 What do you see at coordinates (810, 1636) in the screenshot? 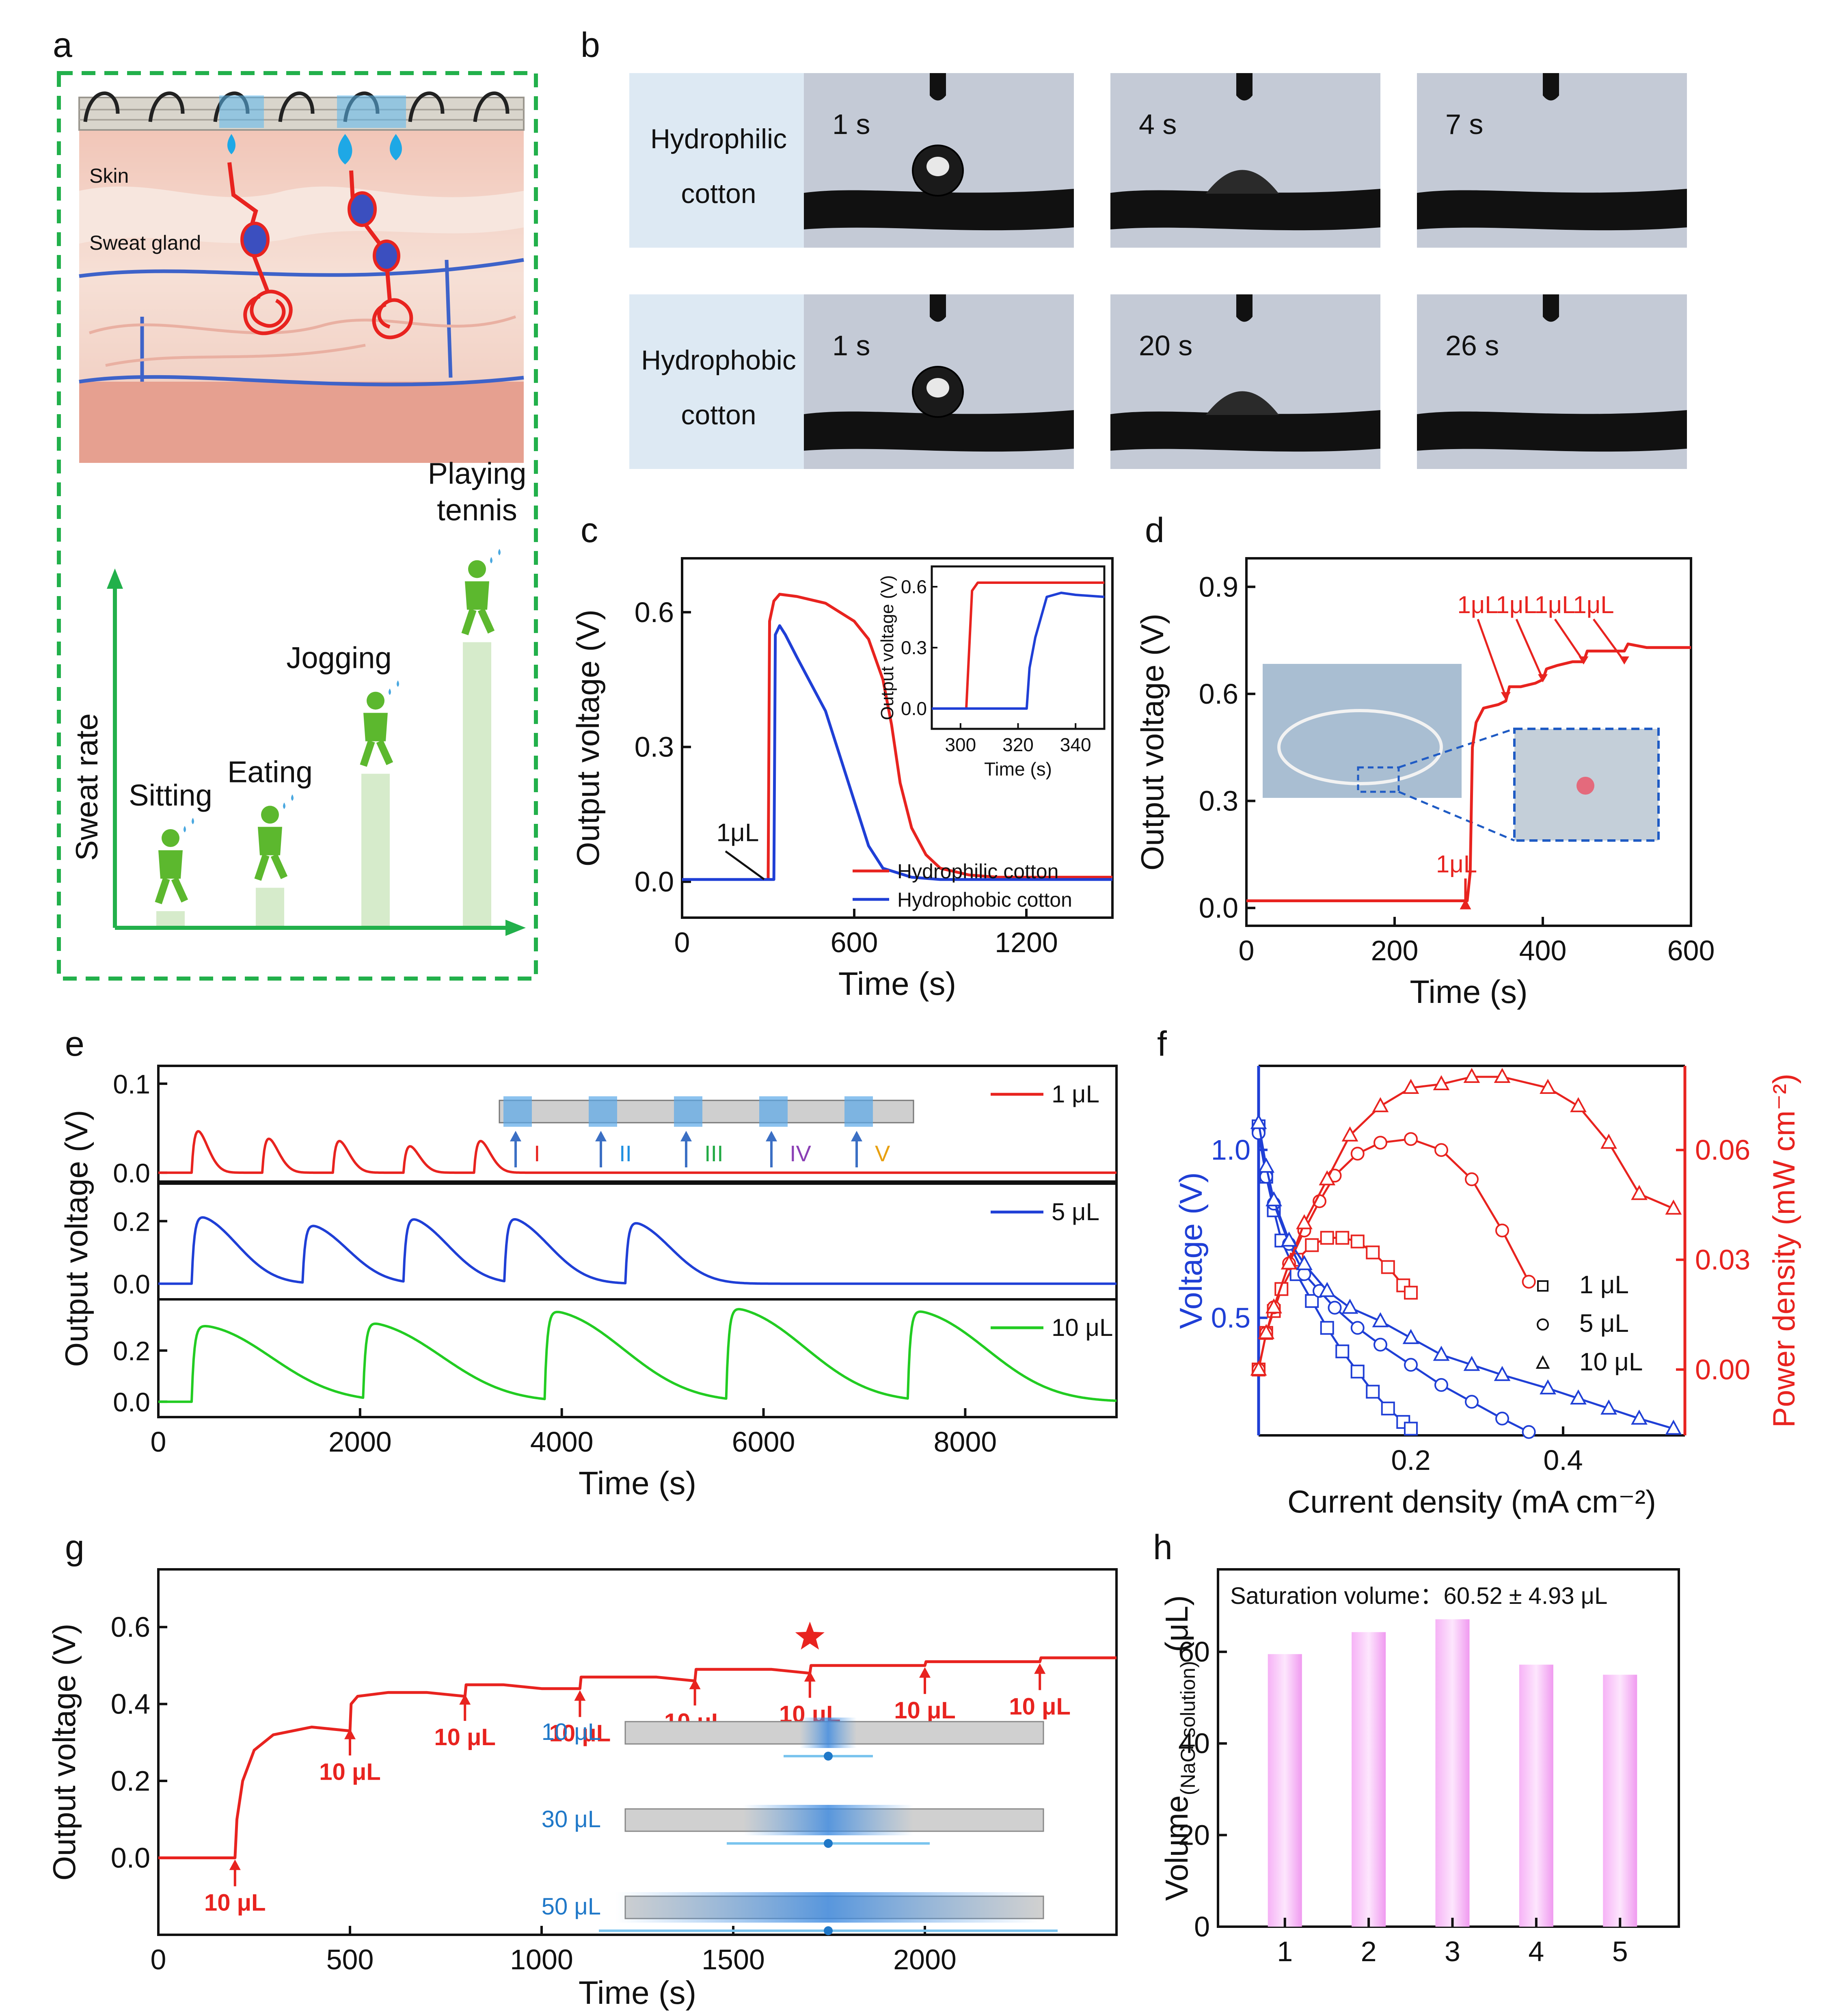
I see `star-icon` at bounding box center [810, 1636].